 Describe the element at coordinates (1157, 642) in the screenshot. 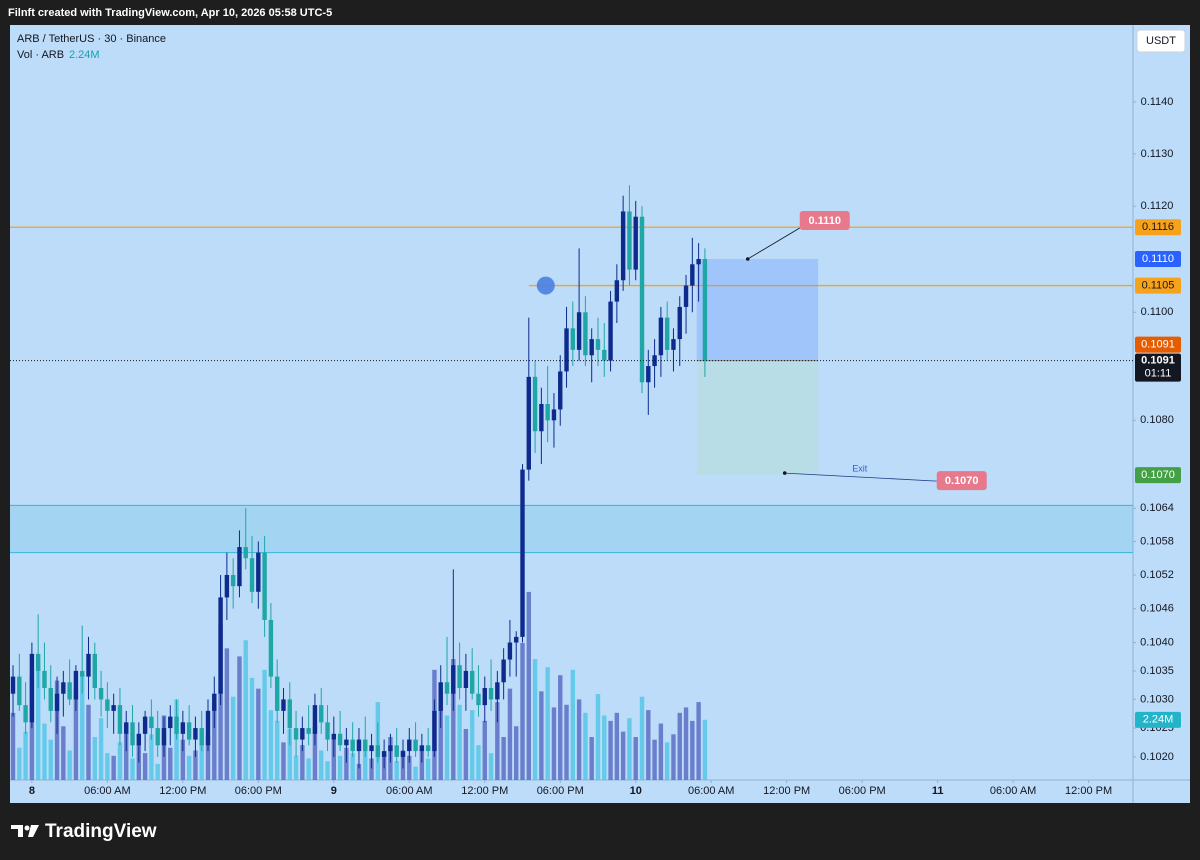

I see `y-tick-label: 0.1040` at that location.